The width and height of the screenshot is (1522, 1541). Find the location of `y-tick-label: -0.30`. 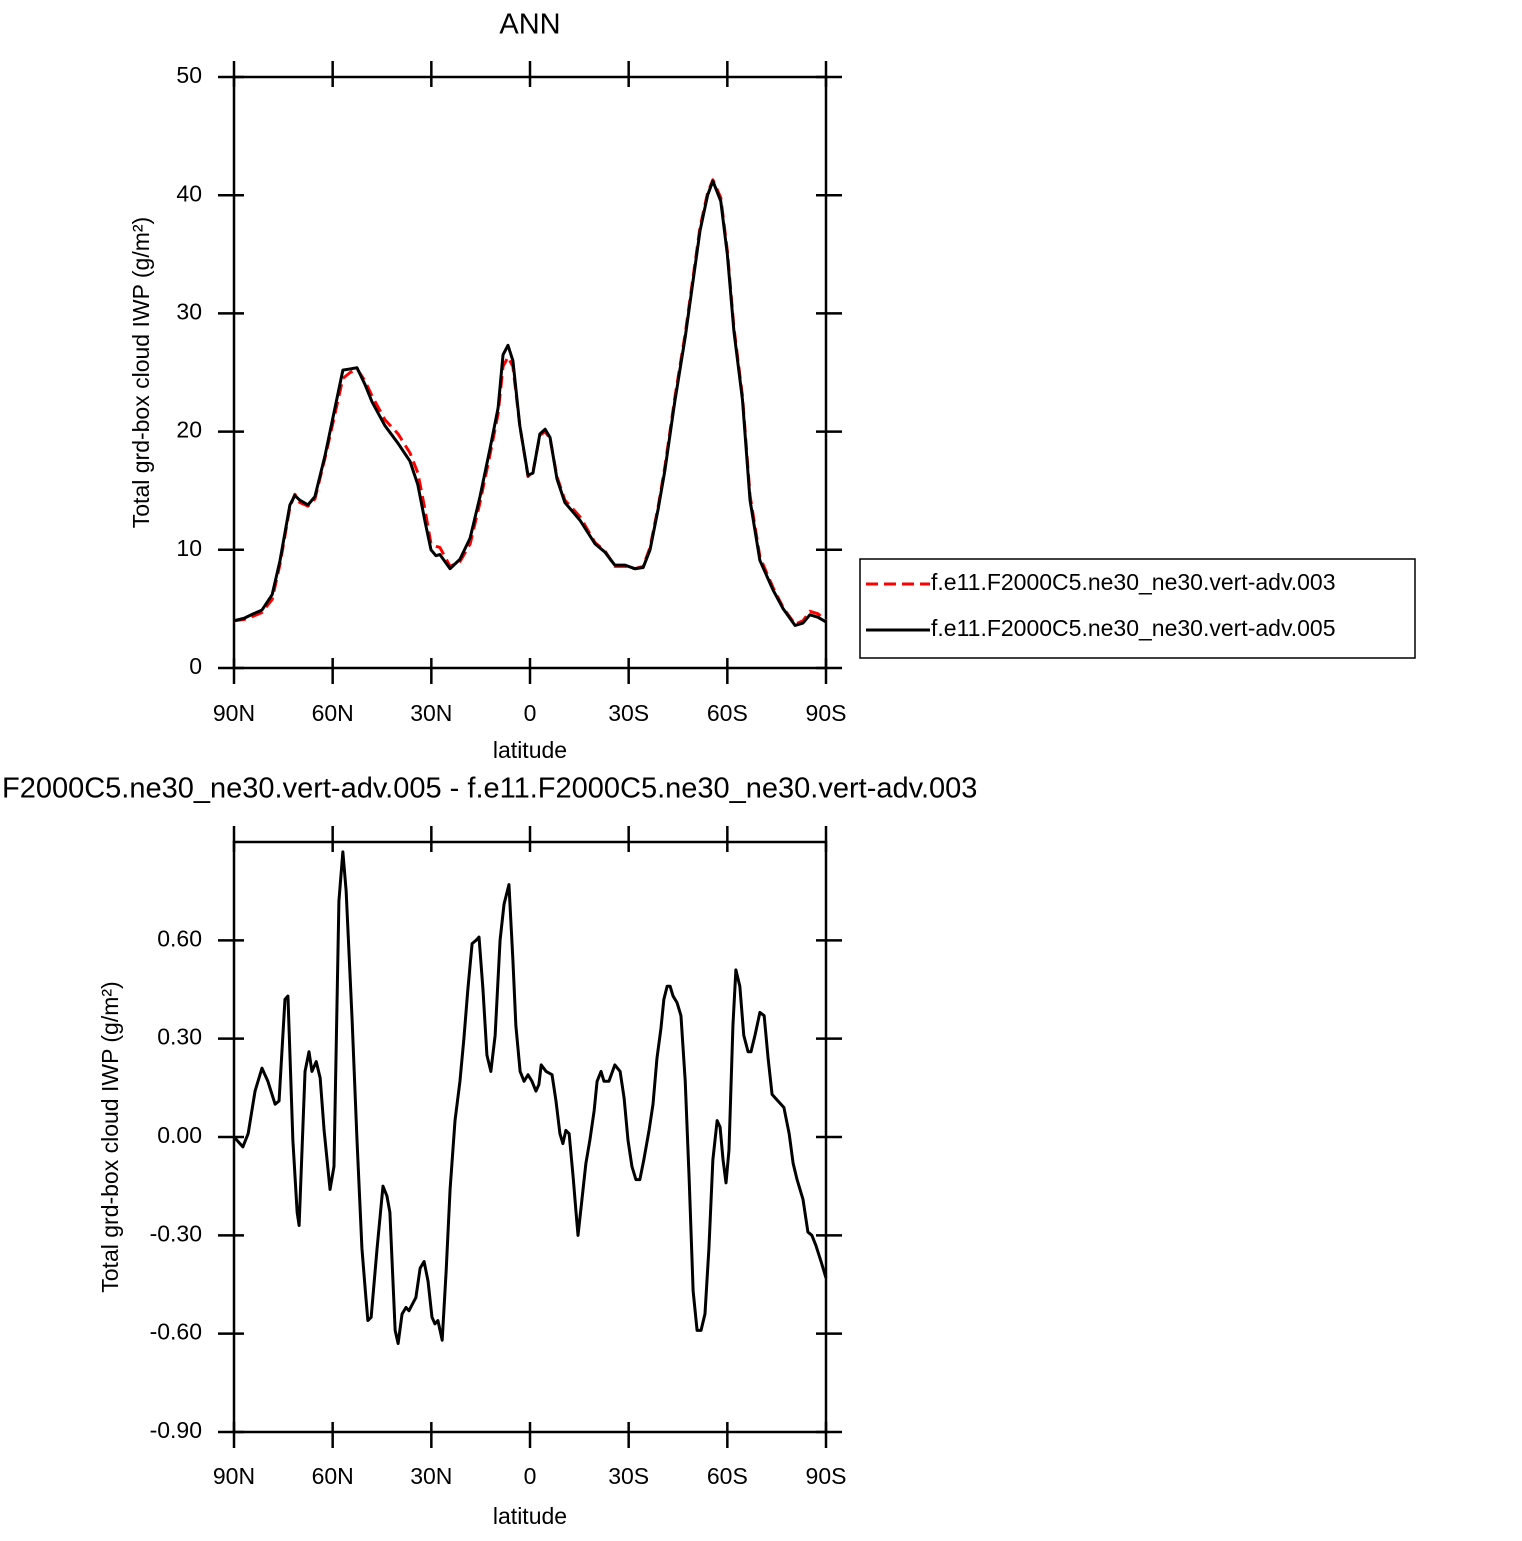

y-tick-label: -0.30 is located at coordinates (176, 1233).